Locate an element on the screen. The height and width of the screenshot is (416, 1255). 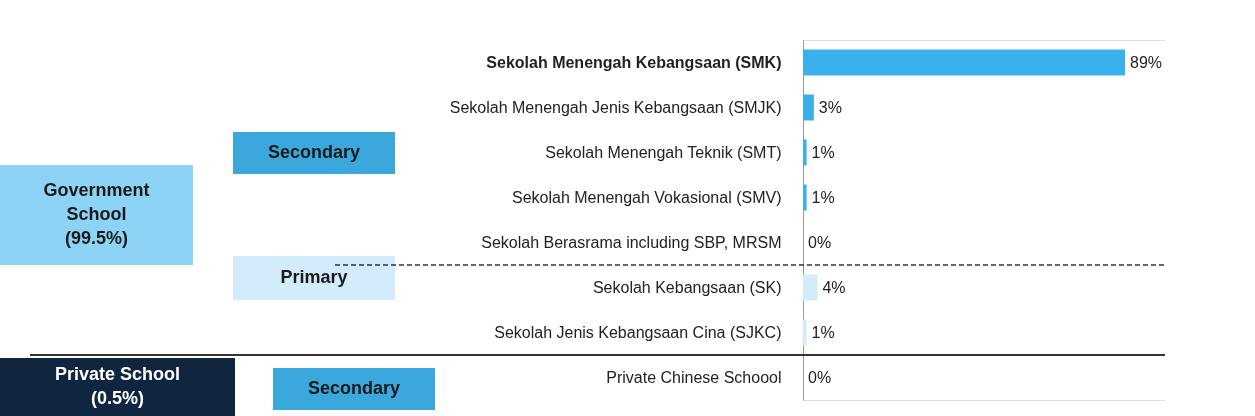
y-tick-label: Sekolah Menengah Kebangsaan (SMK) is located at coordinates (634, 62).